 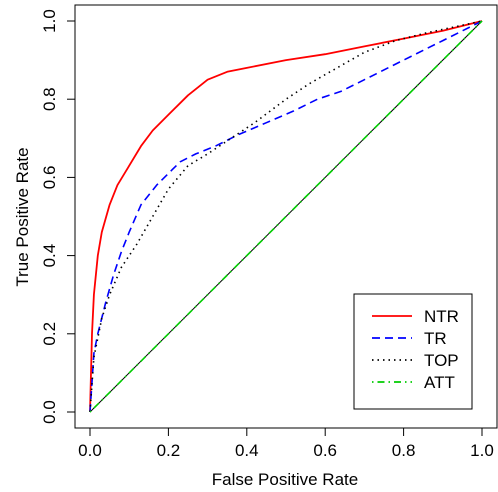 I want to click on x-axis-title: False Positive Rate, so click(x=285, y=479).